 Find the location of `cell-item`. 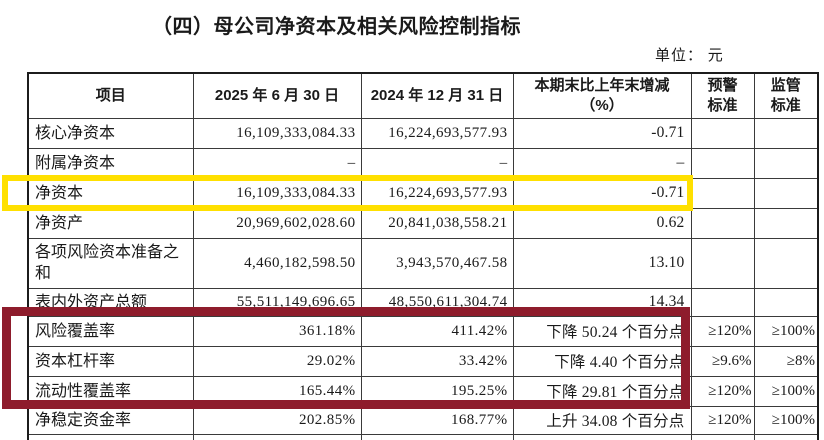

cell-item is located at coordinates (110, 436).